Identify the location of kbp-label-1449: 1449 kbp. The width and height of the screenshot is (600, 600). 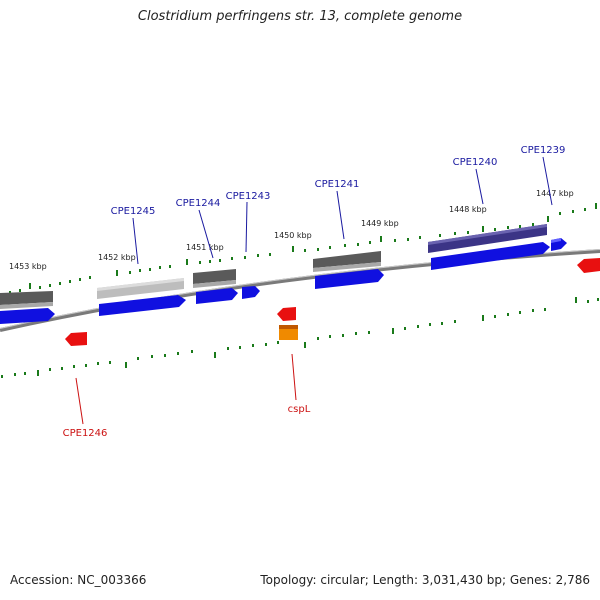
(380, 223).